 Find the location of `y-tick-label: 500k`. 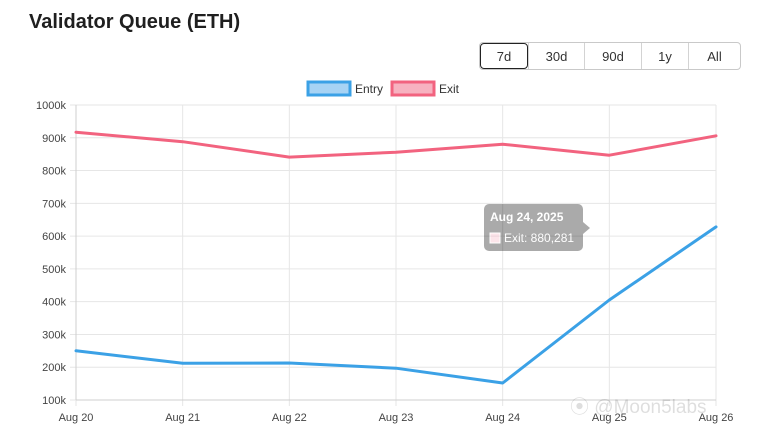

y-tick-label: 500k is located at coordinates (54, 270).